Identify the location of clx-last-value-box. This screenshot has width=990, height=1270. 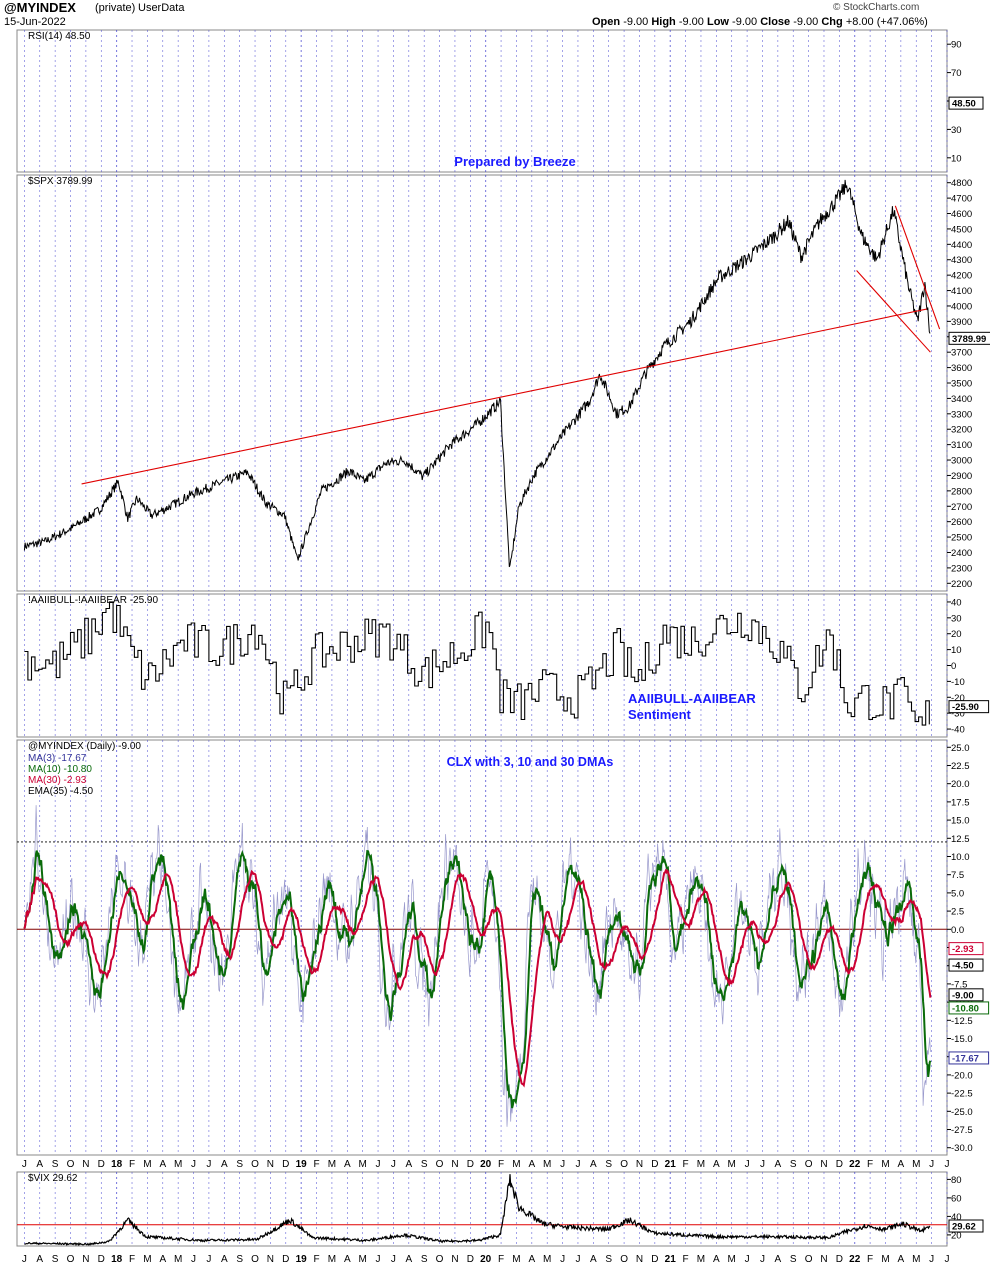
(969, 1058).